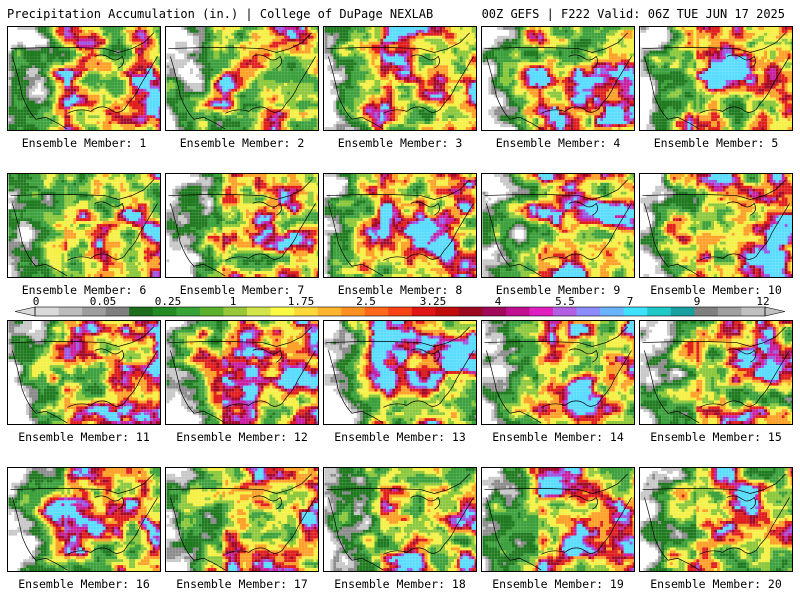 This screenshot has width=800, height=600. I want to click on colorbar-tick-label: 0.05, so click(103, 302).